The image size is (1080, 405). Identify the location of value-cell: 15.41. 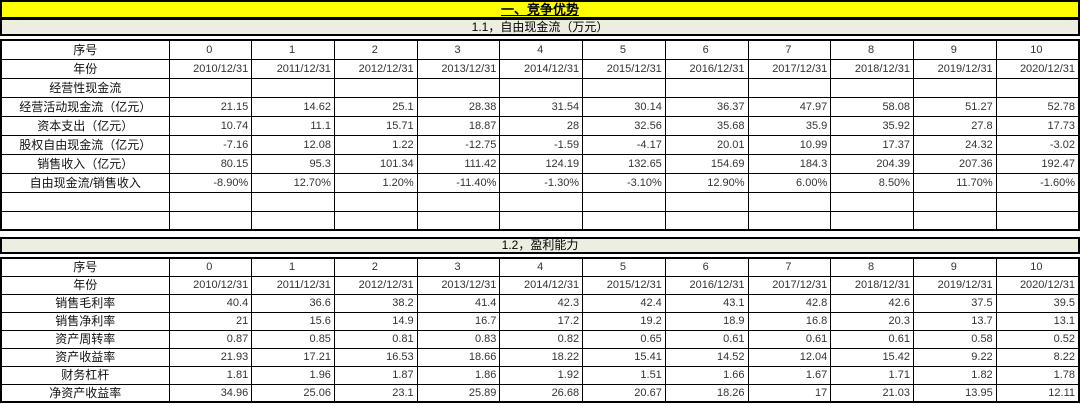
(624, 357).